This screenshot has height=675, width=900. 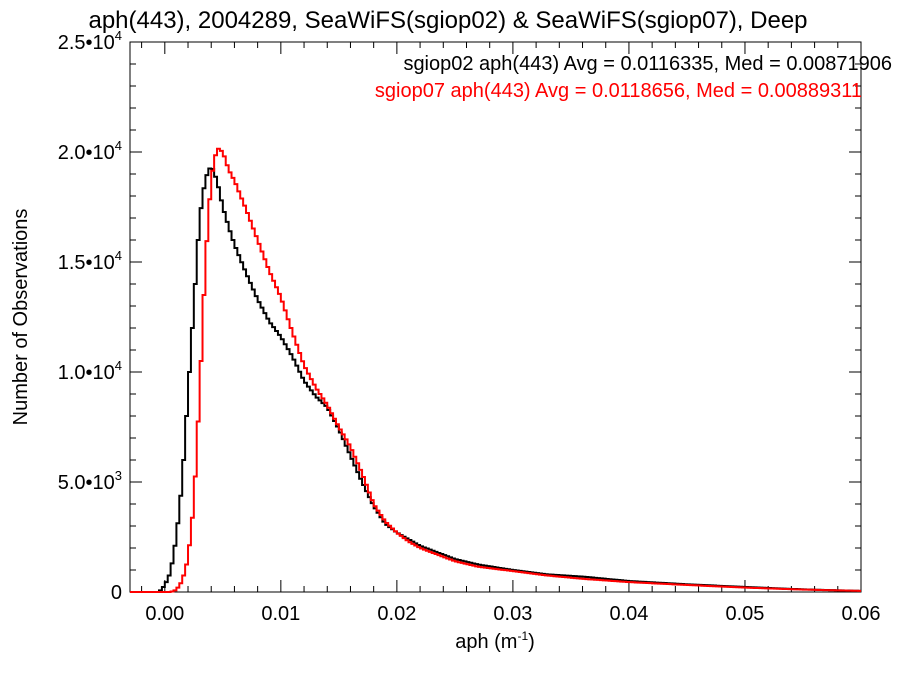 I want to click on y-tick-label: 1.5•104, so click(x=90, y=261).